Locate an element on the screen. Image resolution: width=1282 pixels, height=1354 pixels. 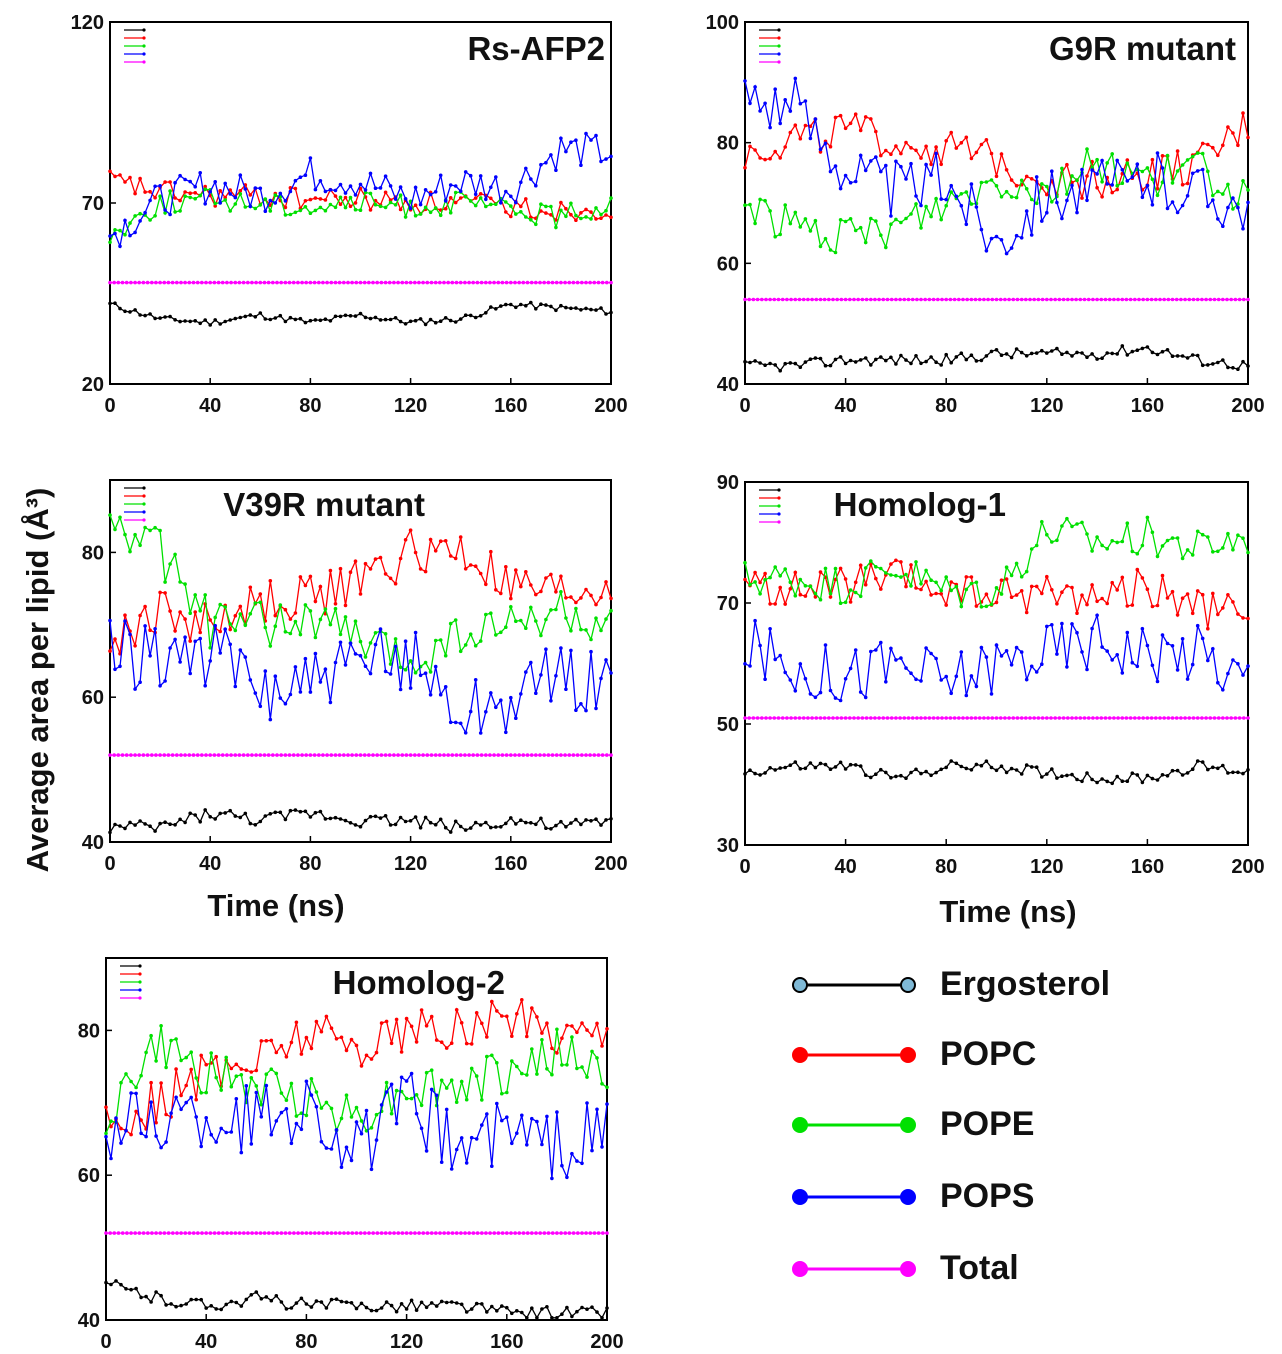
x-tick-label: 120 is located at coordinates (1046, 406).